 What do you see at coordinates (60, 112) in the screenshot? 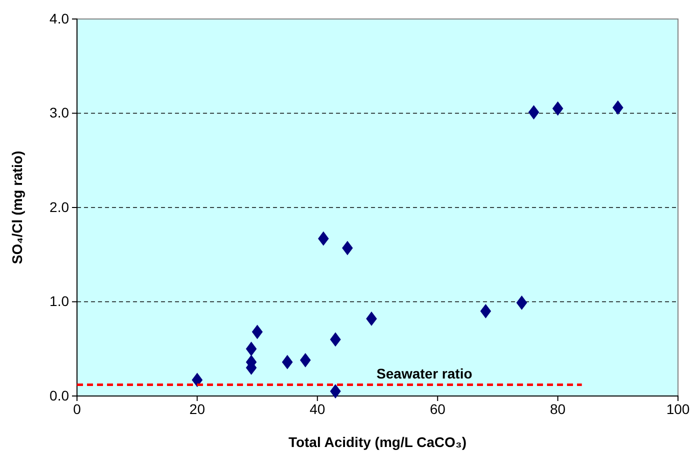
I see `y-tick-label: 3.0` at bounding box center [60, 112].